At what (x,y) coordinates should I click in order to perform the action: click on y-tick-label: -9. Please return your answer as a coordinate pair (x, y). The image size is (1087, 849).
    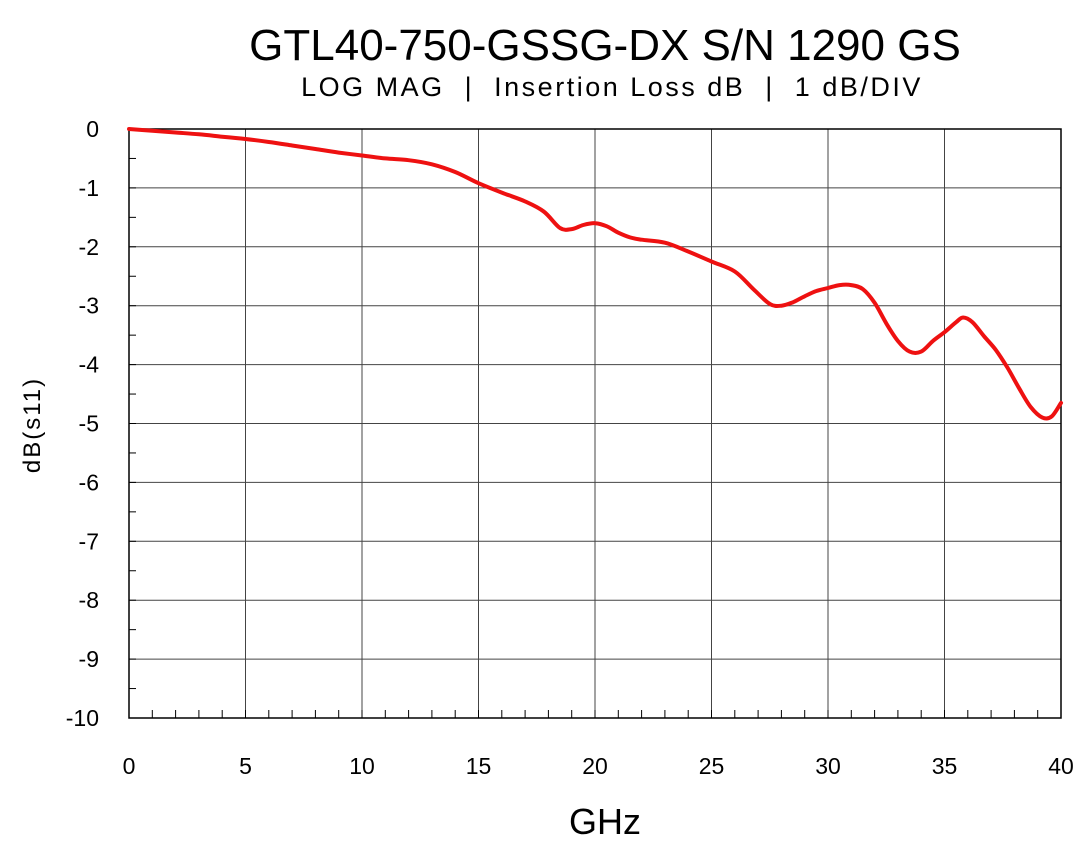
    Looking at the image, I should click on (89, 659).